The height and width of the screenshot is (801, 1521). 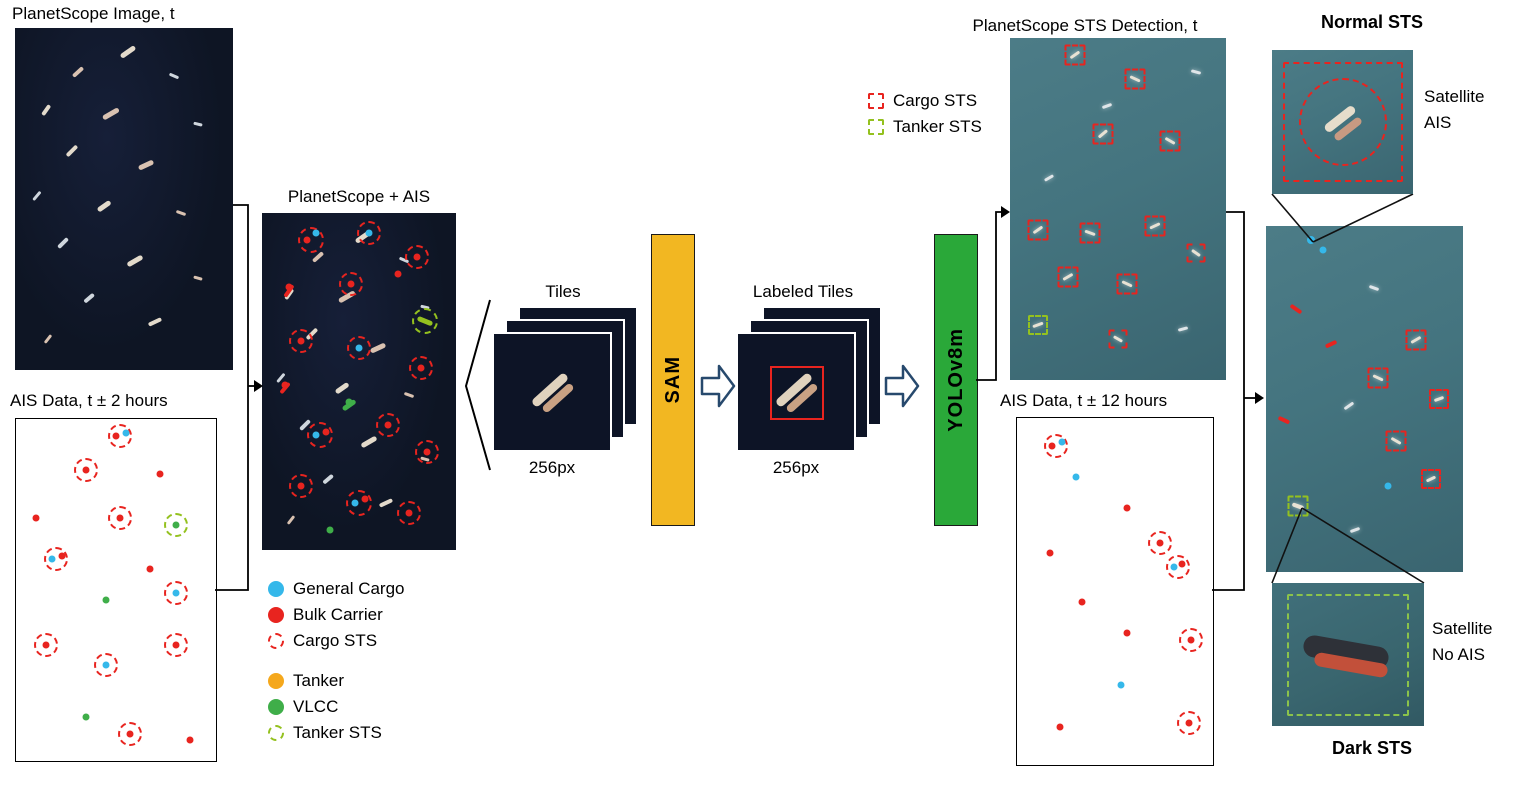 I want to click on ais-data-2h-title: AIS Data, t ± 2 hours, so click(x=89, y=400).